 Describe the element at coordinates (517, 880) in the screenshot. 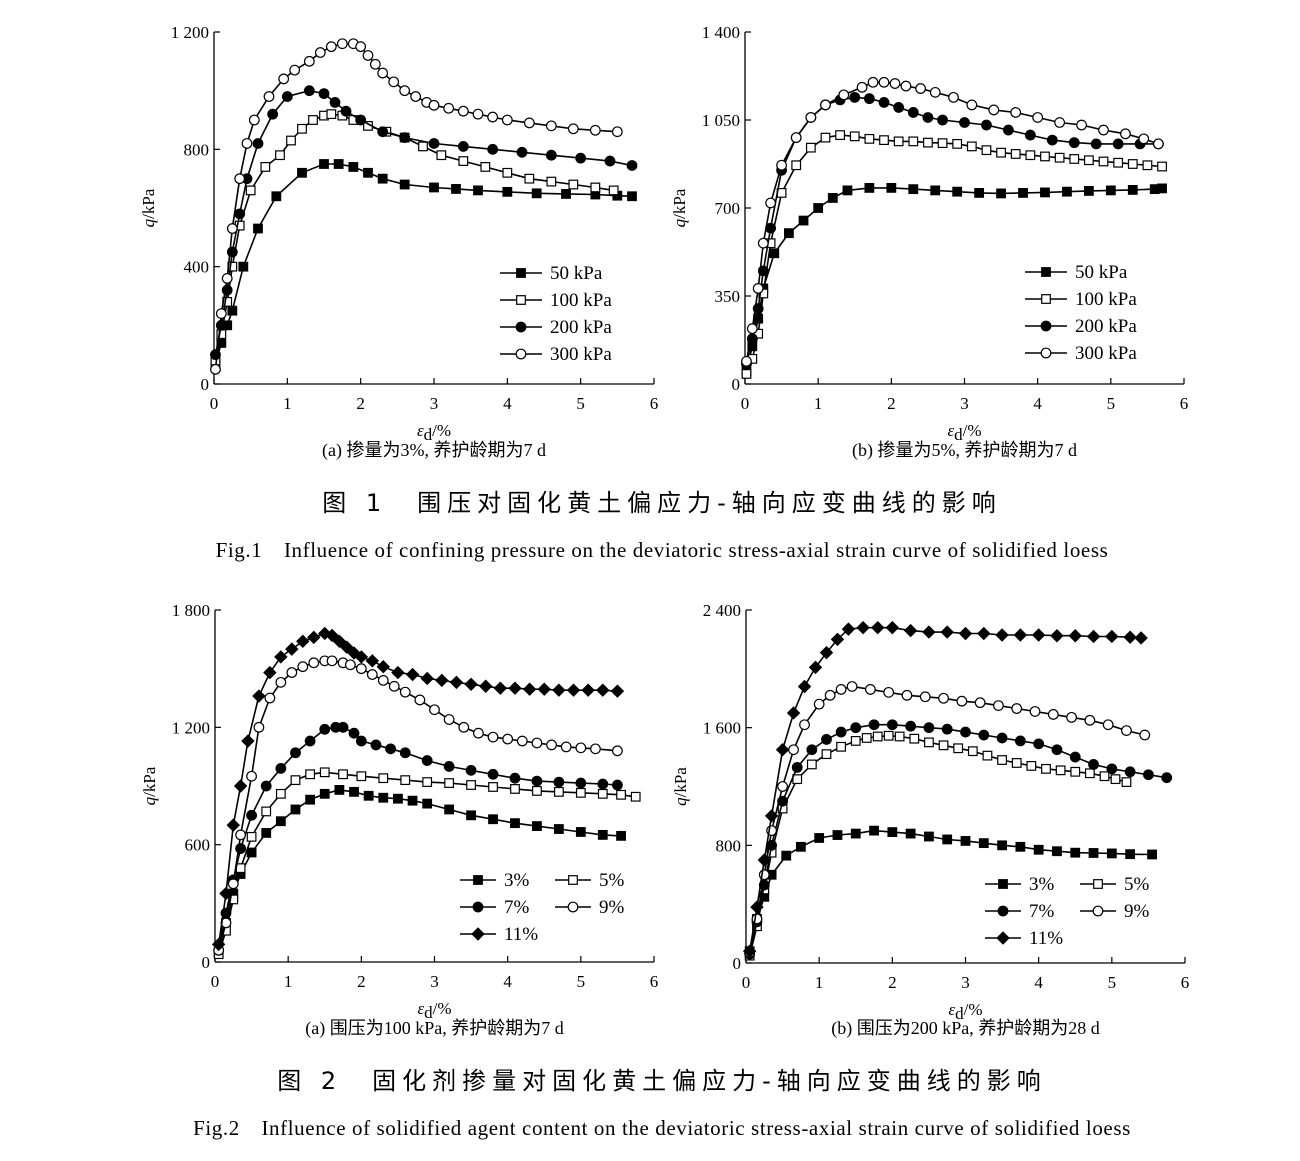

I see `legend-label: 3%` at that location.